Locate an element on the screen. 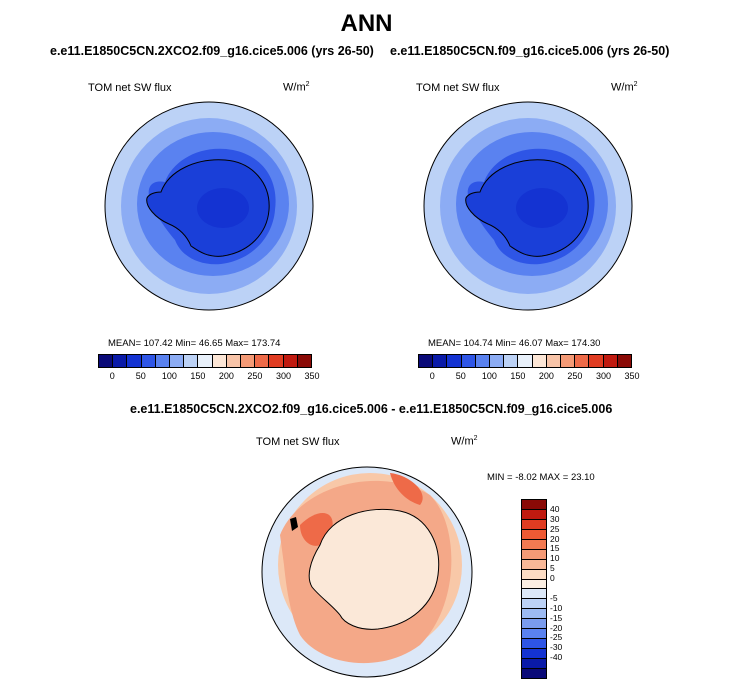 Image resolution: width=733 pixels, height=686 pixels. panel-2-stats: MEAN= 104.74 Min= 46.07 Max= 174.30 is located at coordinates (514, 343).